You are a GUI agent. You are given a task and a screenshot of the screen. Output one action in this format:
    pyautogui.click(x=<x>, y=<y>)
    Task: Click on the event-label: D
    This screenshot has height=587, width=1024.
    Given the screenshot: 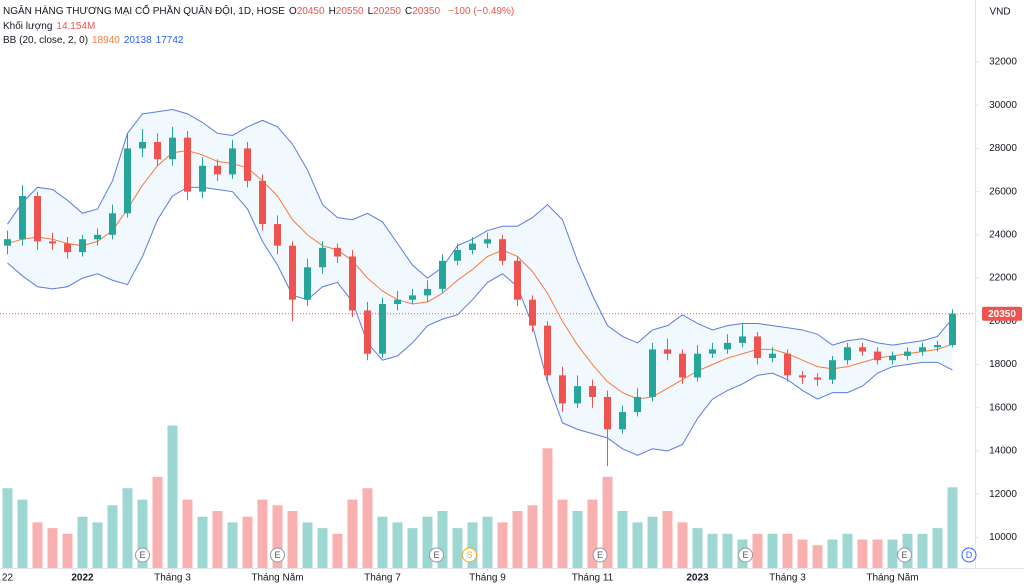 What is the action you would take?
    pyautogui.click(x=969, y=555)
    